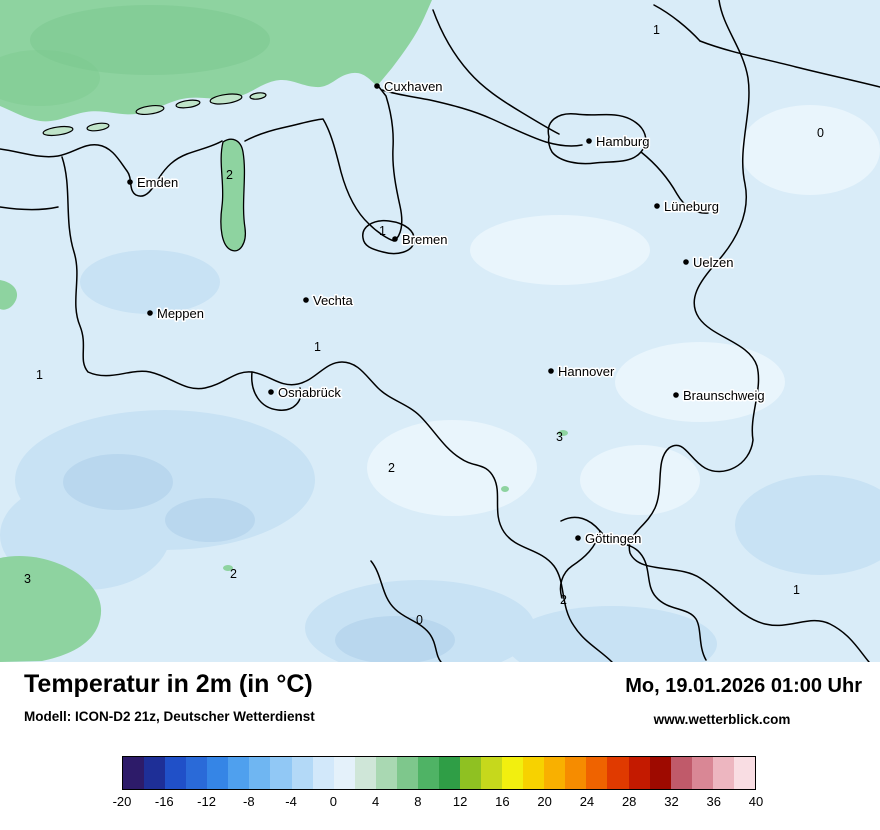 The width and height of the screenshot is (880, 830). I want to click on city-label: Hannover, so click(586, 371).